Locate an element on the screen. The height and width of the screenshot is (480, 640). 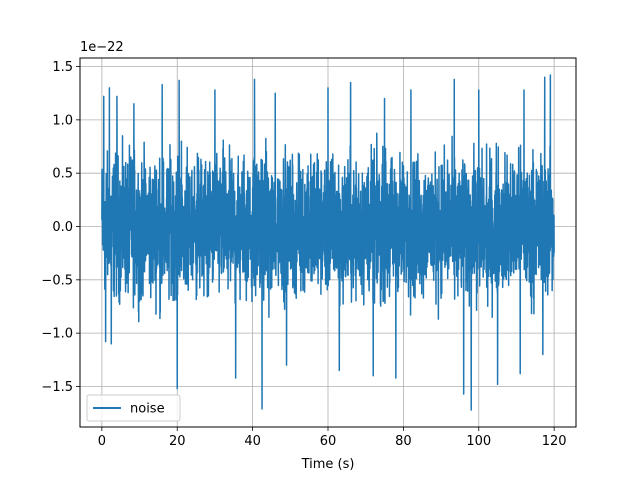
y-tick-label: 1.0 is located at coordinates (62, 120).